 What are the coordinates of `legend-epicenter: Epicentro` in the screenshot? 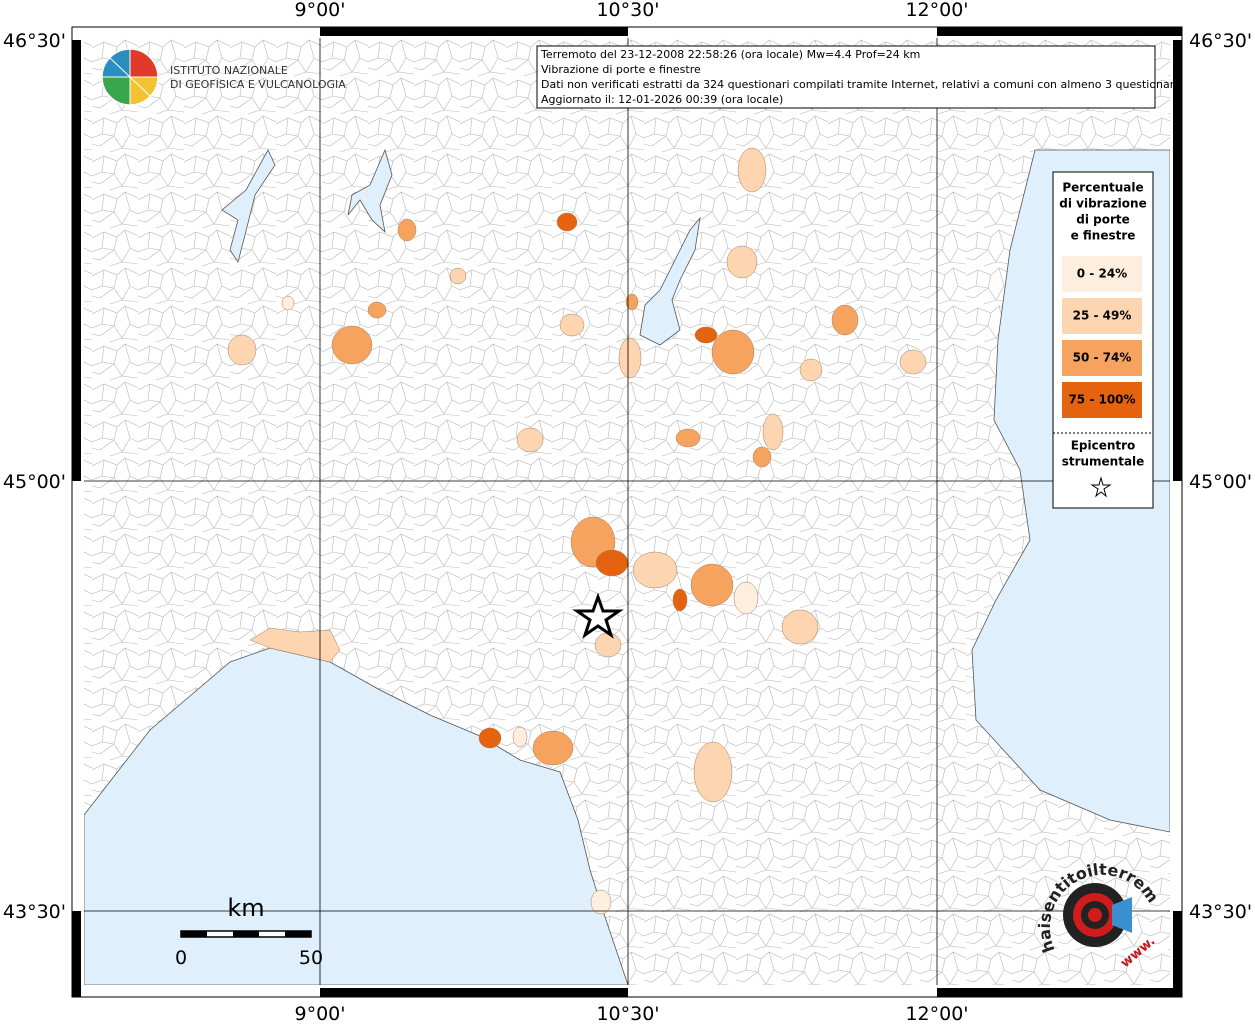 It's located at (1103, 446).